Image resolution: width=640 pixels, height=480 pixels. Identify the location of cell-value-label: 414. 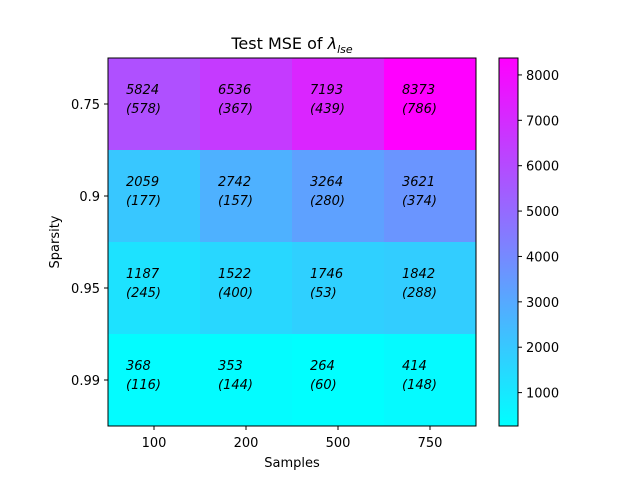
(414, 366).